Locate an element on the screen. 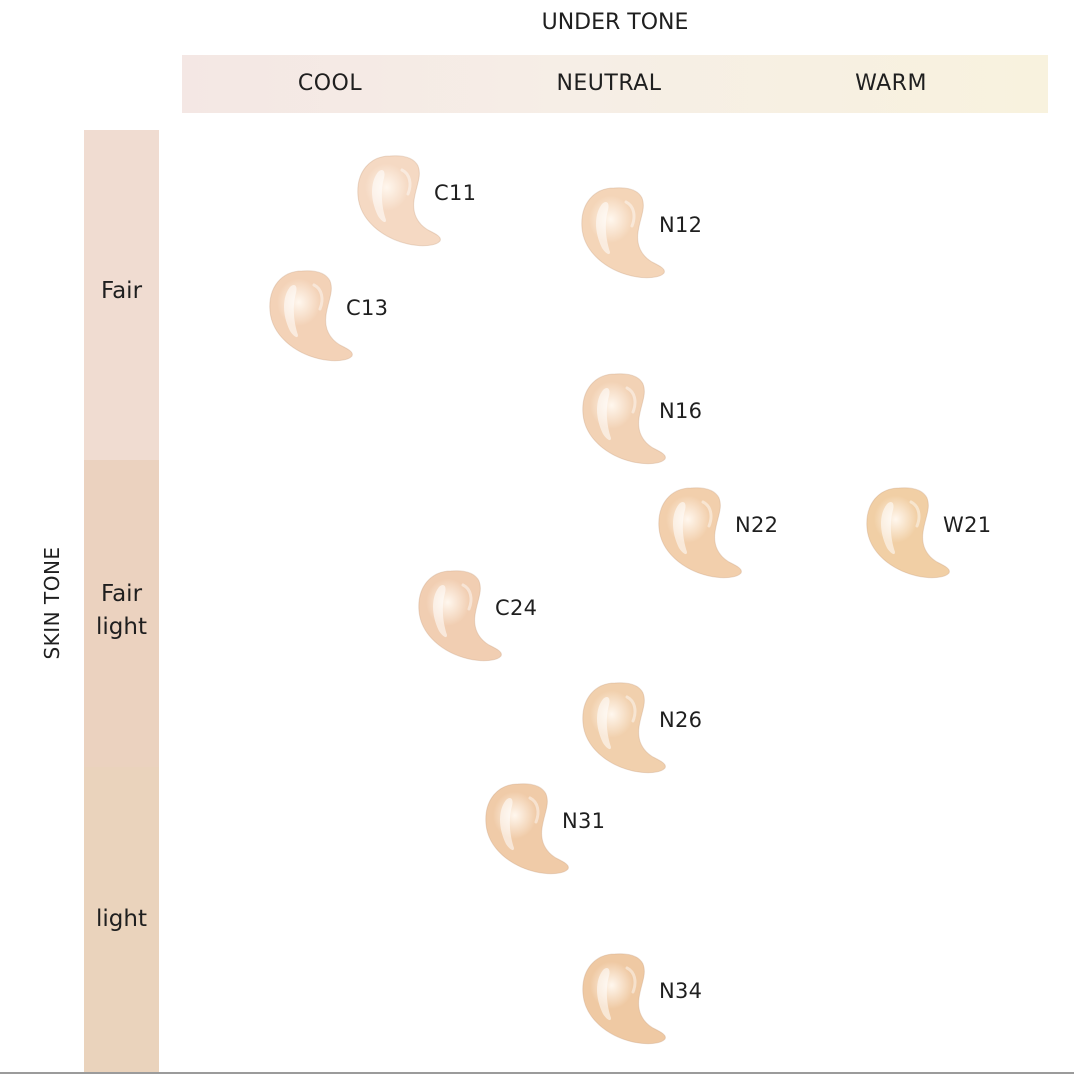  swatch-n34 is located at coordinates (622, 998).